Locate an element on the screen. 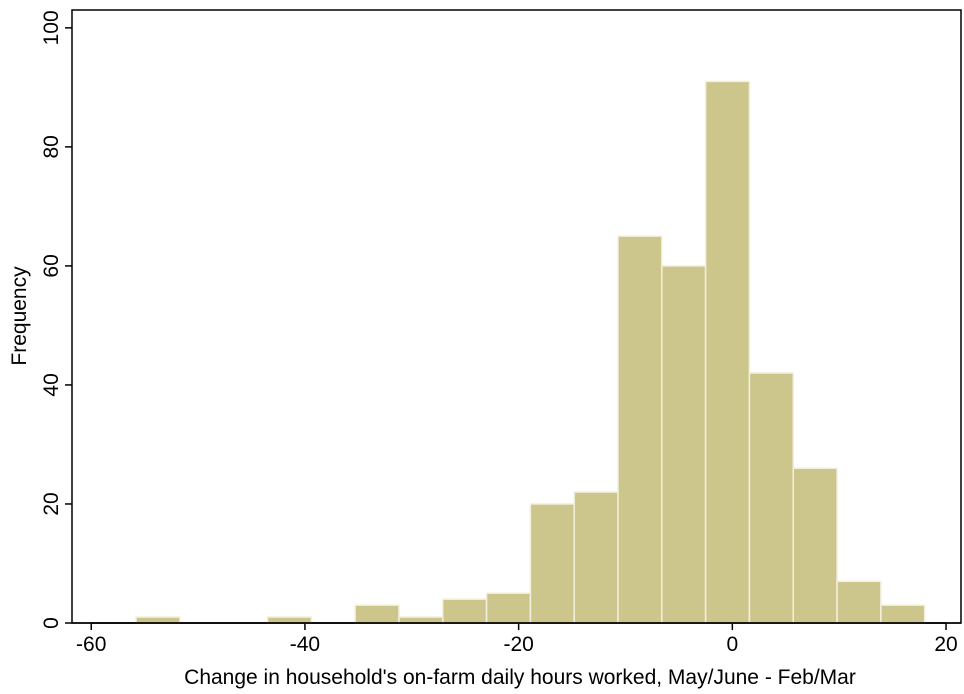  y-tick-label: 60 is located at coordinates (51, 265).